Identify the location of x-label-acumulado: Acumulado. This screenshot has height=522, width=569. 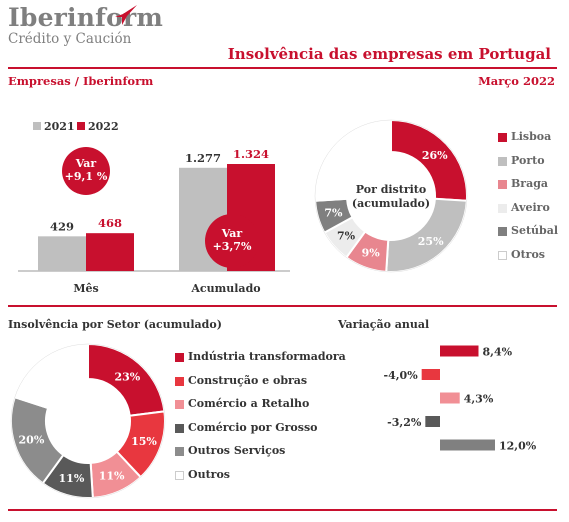
(225, 288).